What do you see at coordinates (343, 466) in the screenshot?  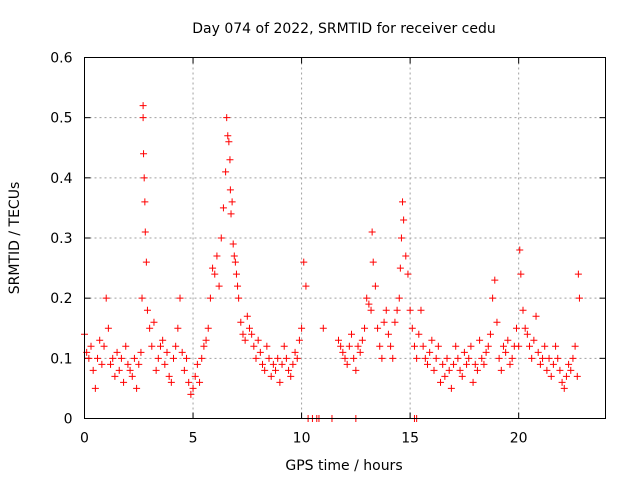 I see `x-axis-label: GPS time / hours` at bounding box center [343, 466].